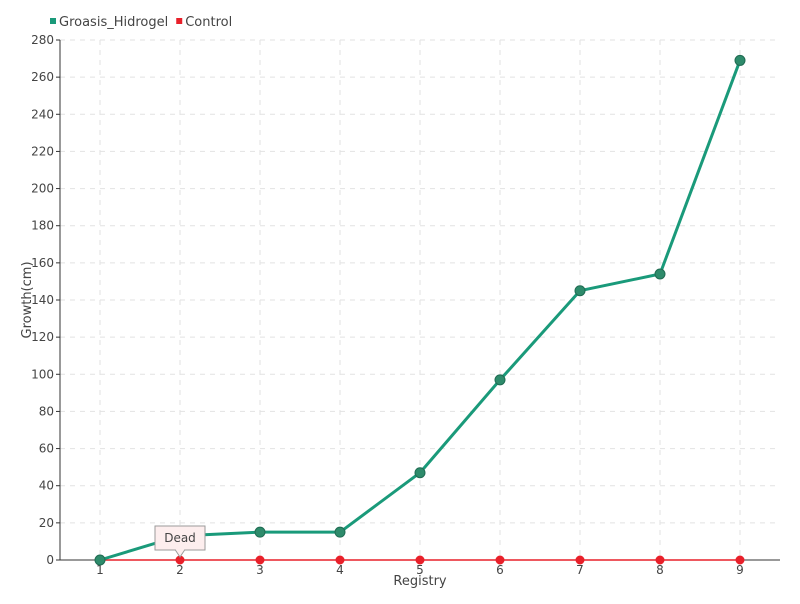  I want to click on legend: Groasis_Hidrogel Control, so click(141, 22).